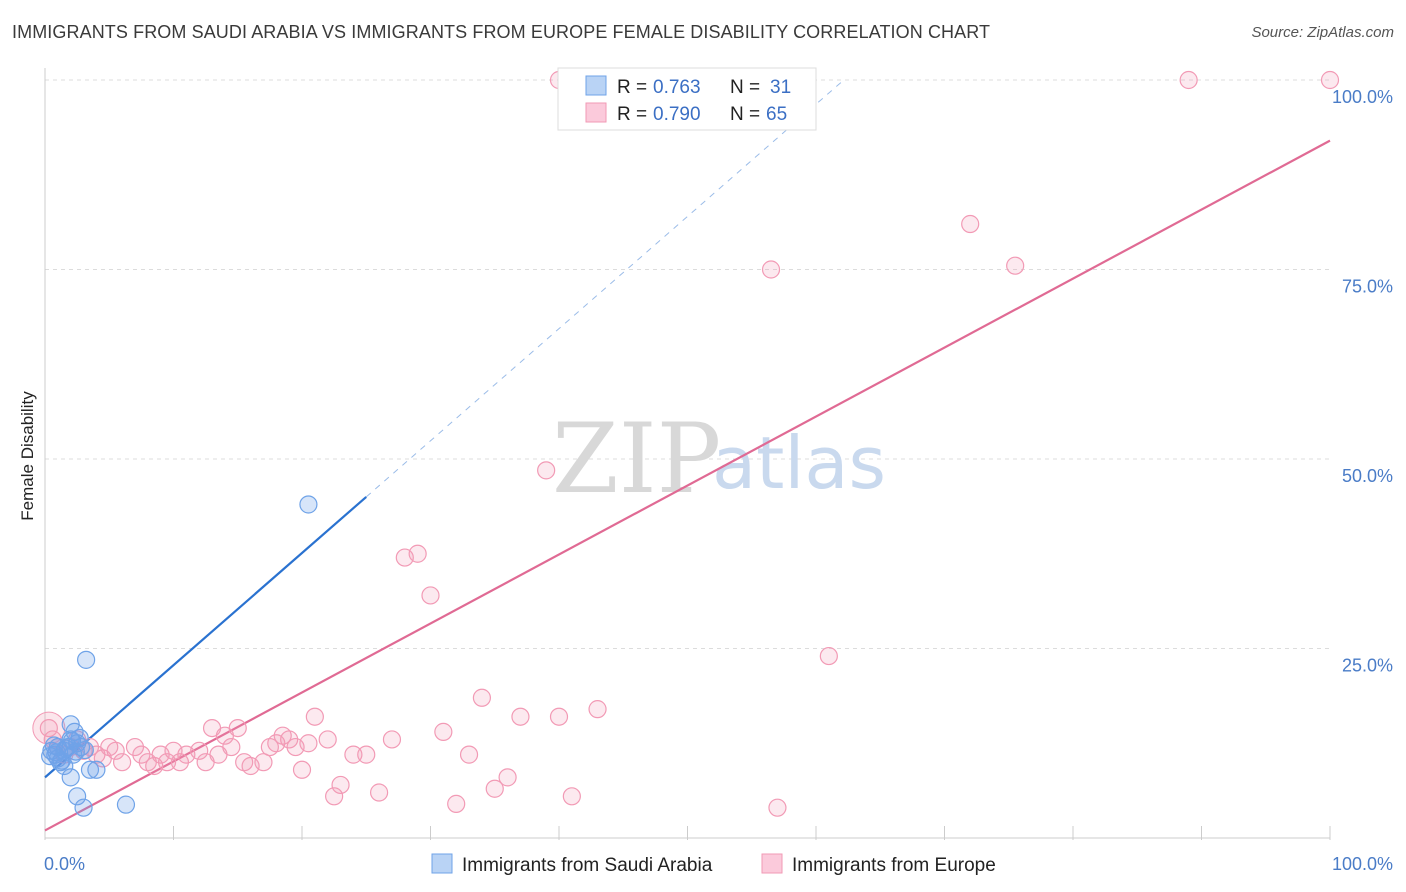 Image resolution: width=1406 pixels, height=892 pixels. Describe the element at coordinates (1367, 666) in the screenshot. I see `y-tick-label-0: 25.0%` at that location.